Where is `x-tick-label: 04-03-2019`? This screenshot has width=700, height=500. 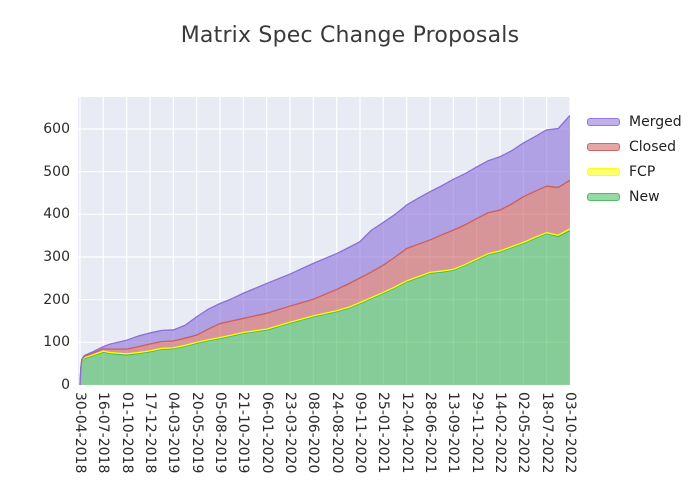
x-tick-label: 04-03-2019 is located at coordinates (173, 433).